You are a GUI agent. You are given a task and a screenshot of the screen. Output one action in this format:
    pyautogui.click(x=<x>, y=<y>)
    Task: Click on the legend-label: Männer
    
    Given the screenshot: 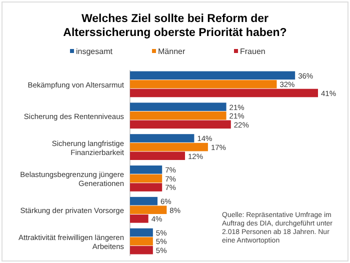 What is the action you would take?
    pyautogui.click(x=172, y=51)
    